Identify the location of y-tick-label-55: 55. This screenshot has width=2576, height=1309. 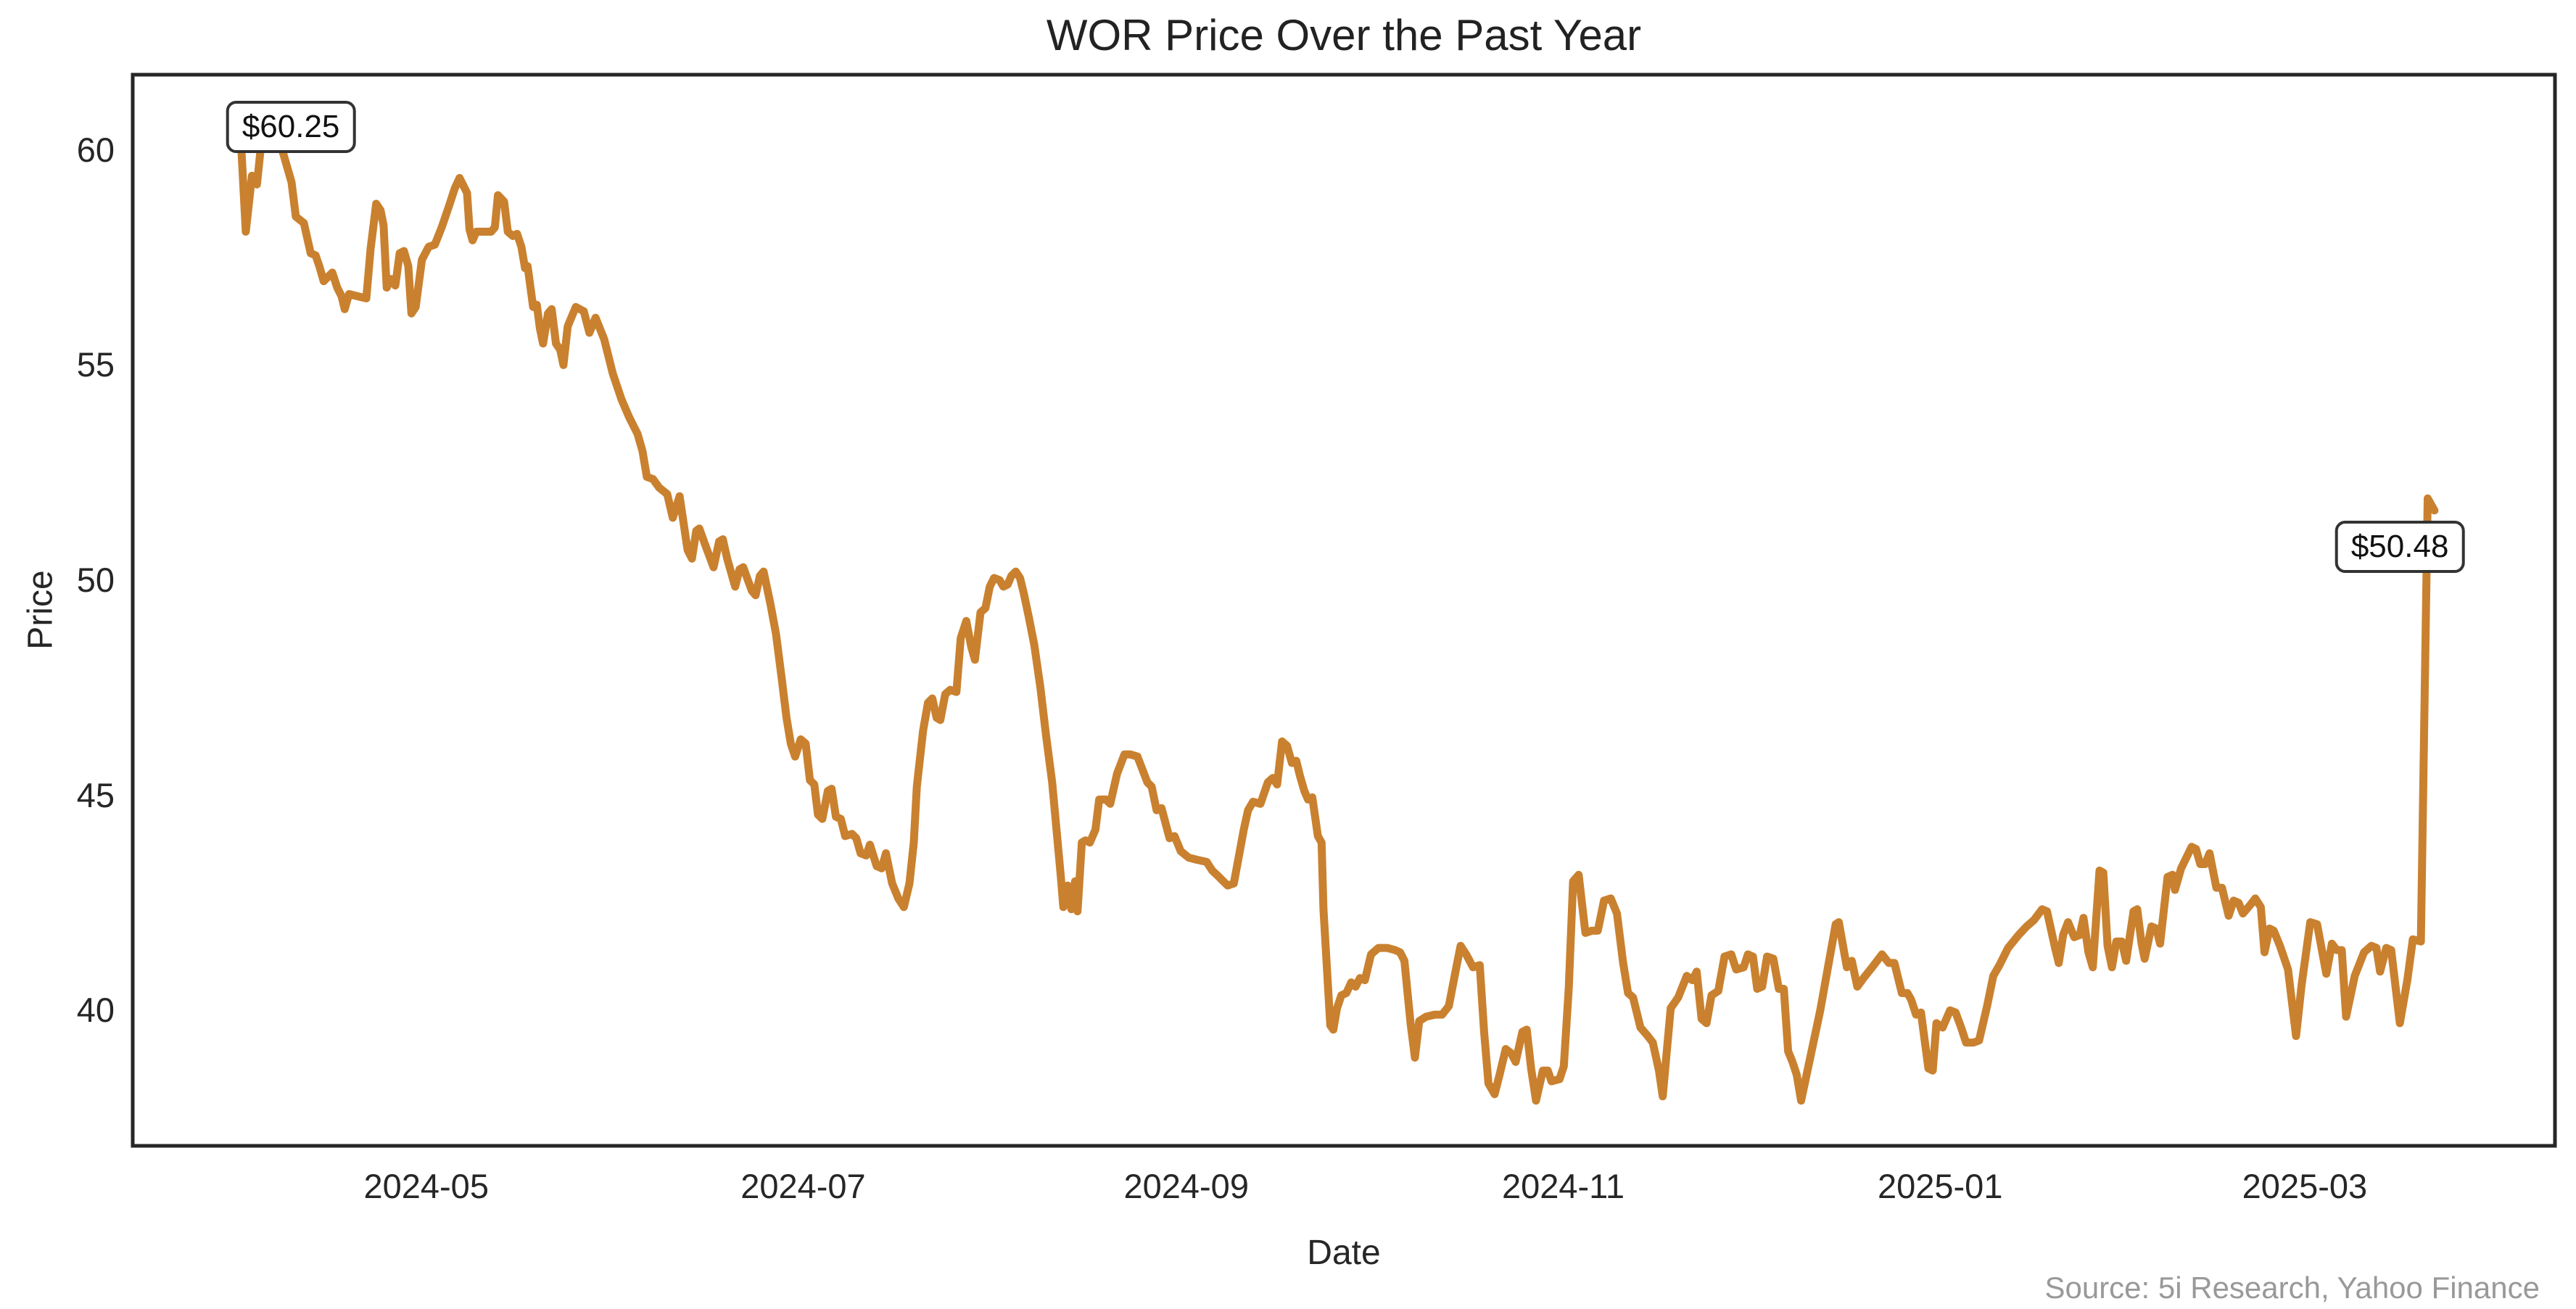
(95, 364).